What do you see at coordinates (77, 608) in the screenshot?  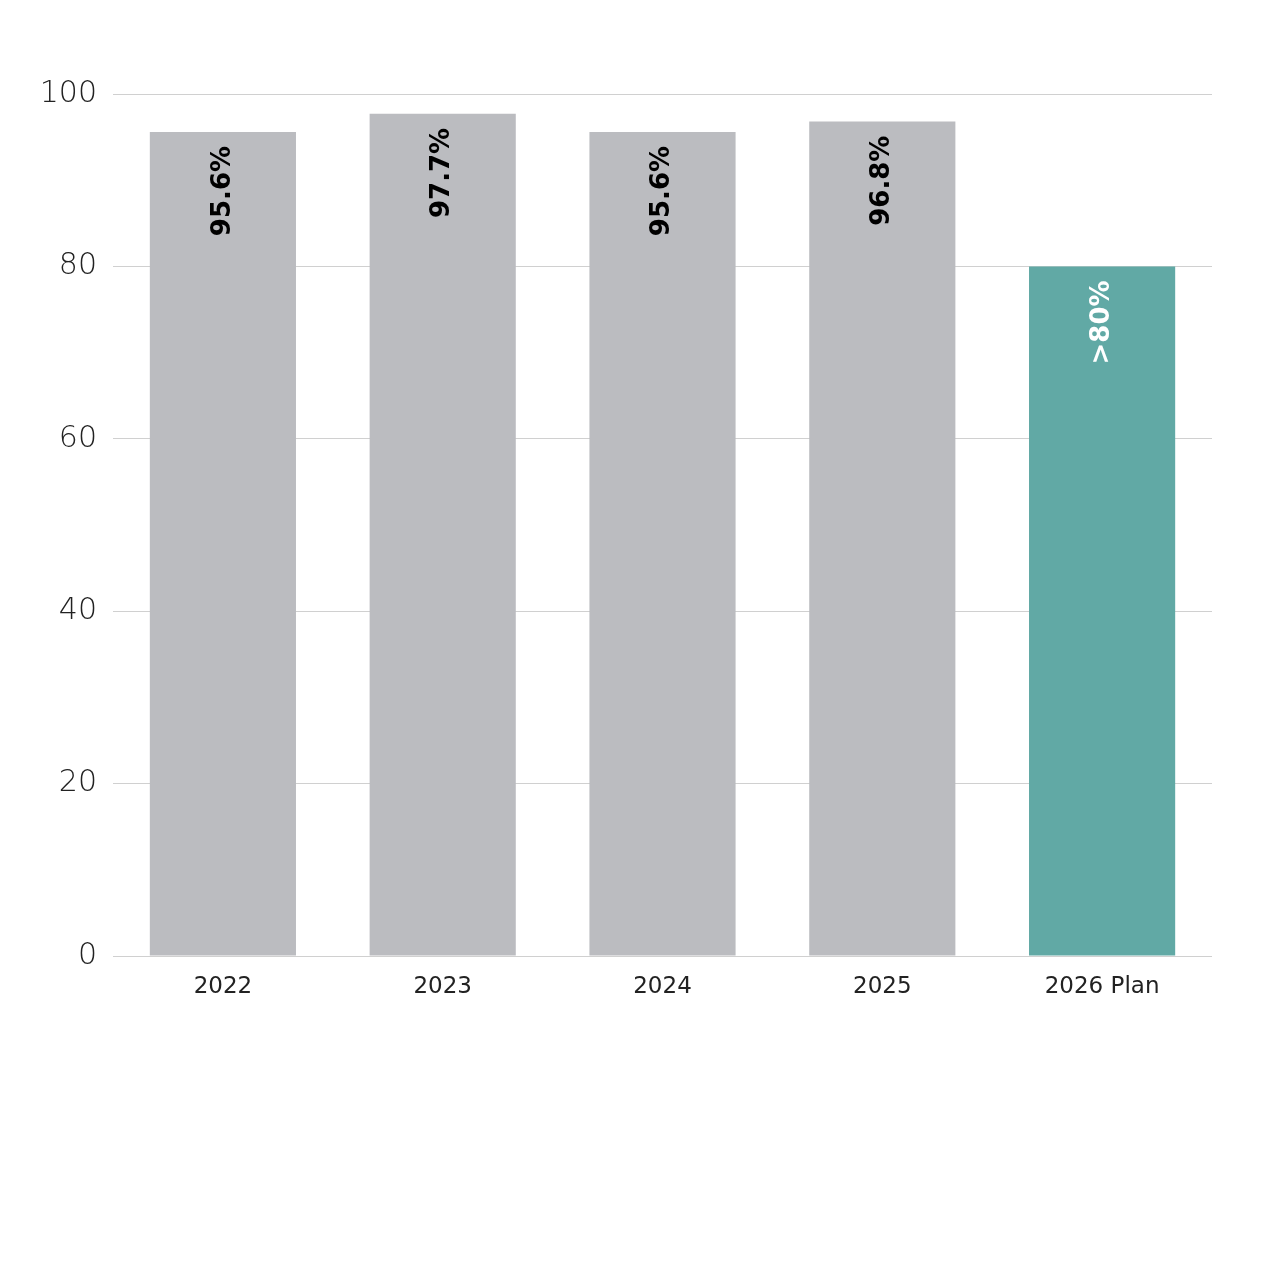 I see `y-tick-label: 40` at bounding box center [77, 608].